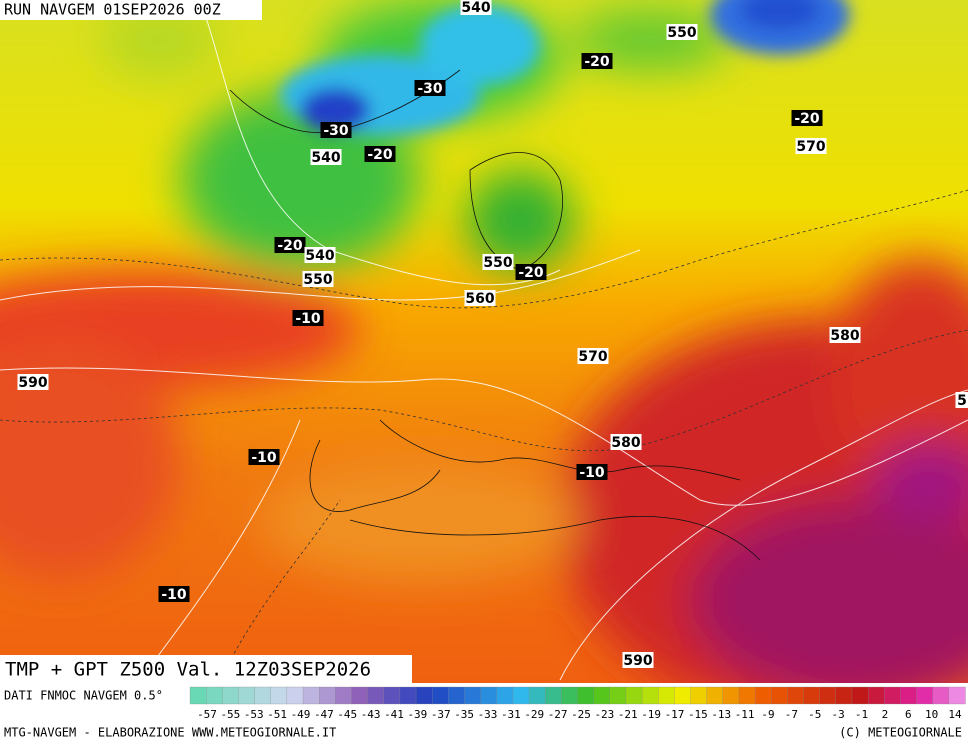 The image size is (968, 745). What do you see at coordinates (347, 714) in the screenshot?
I see `legend-tick-label: -45` at bounding box center [347, 714].